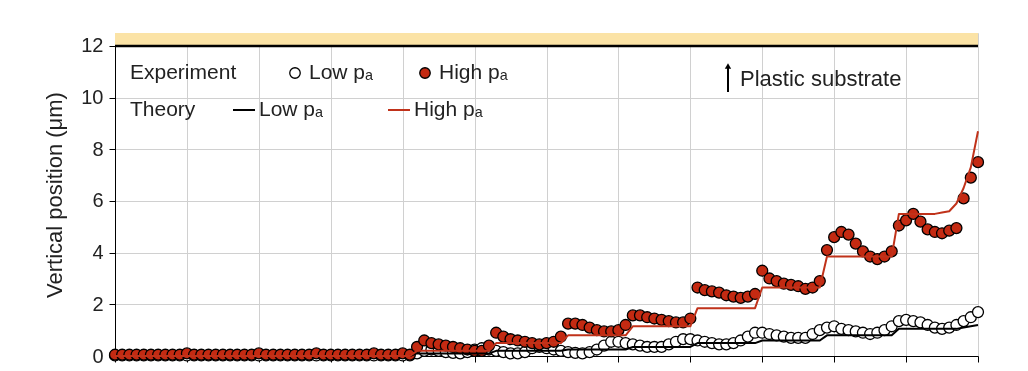  Describe the element at coordinates (92, 45) in the screenshot. I see `y-tick-label: 12` at that location.